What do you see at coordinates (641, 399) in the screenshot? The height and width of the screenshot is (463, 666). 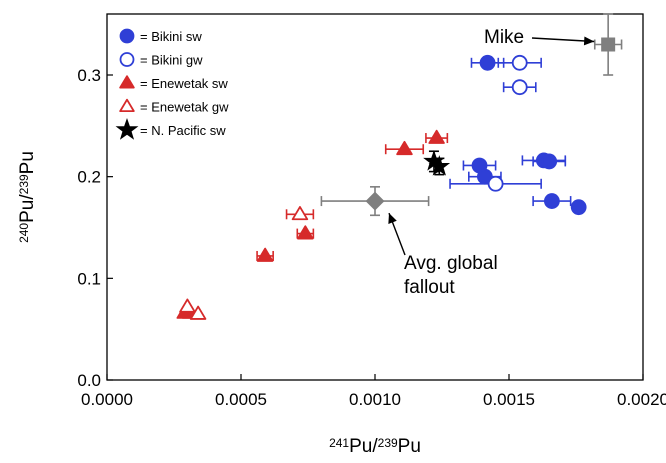 I see `x-tick-label-4: 0.0020` at bounding box center [641, 399].